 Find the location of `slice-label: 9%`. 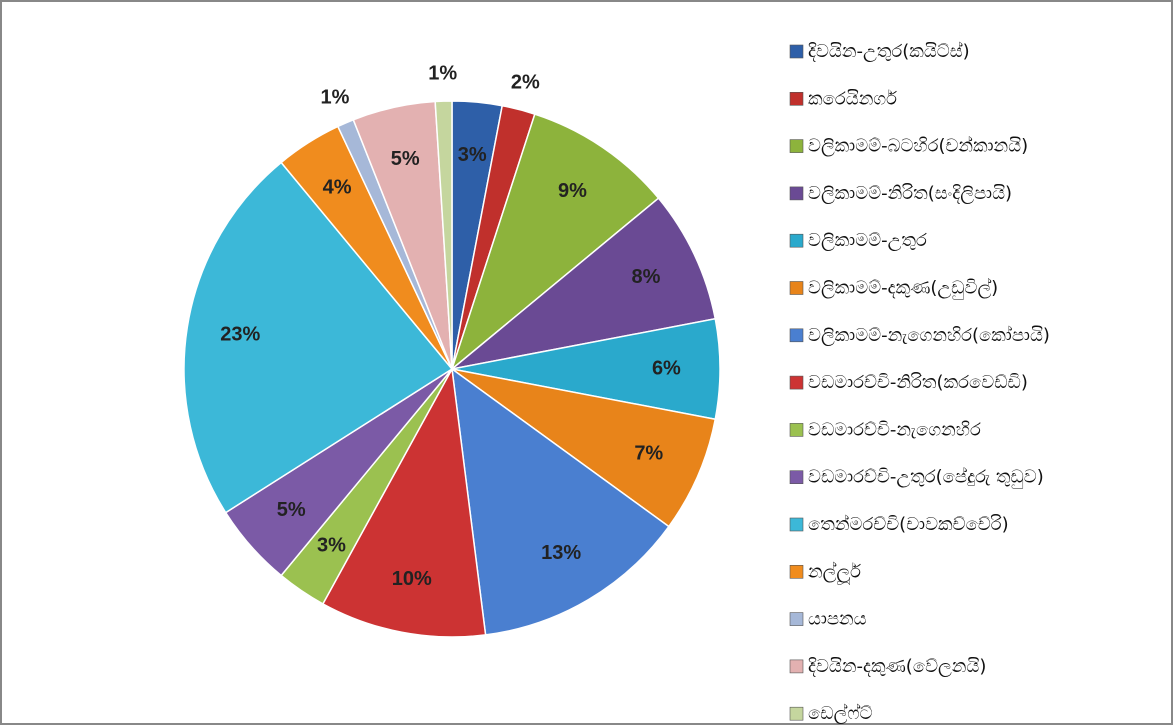

slice-label: 9% is located at coordinates (572, 191).